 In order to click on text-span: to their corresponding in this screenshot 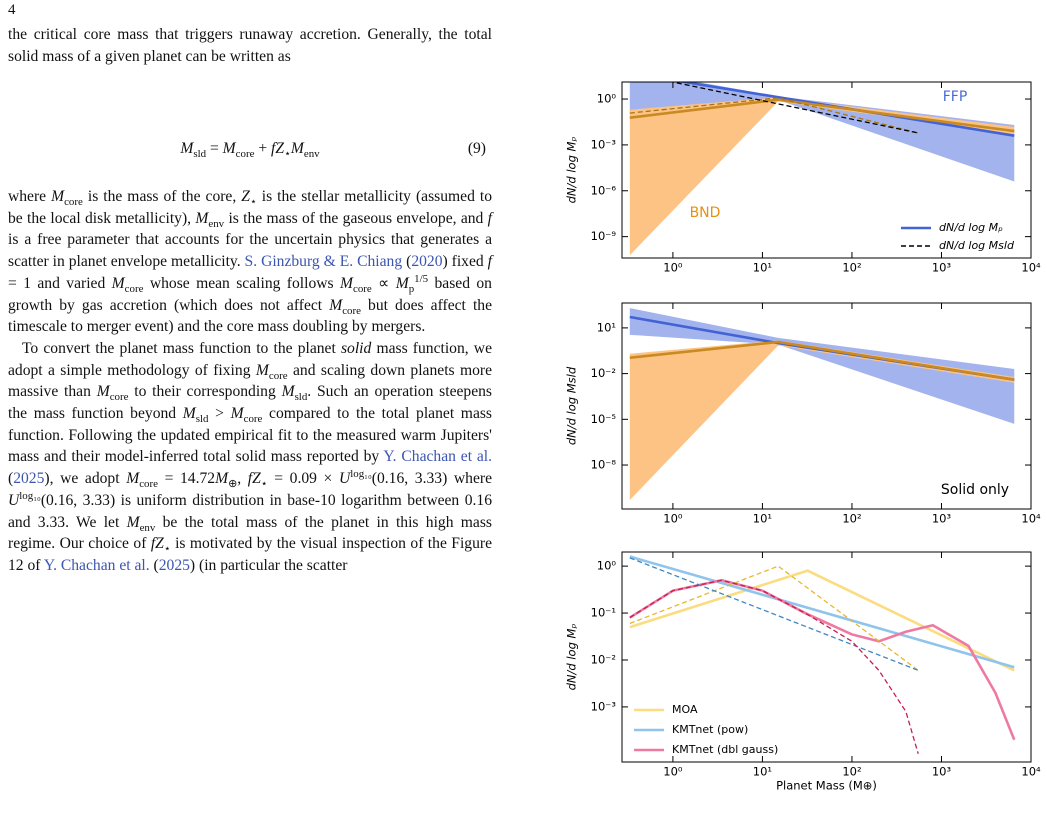, I will do `click(205, 392)`.